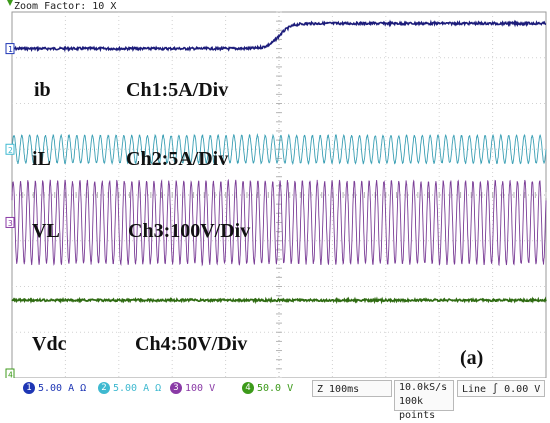 The image size is (550, 423). I want to click on channel-2-setting: 2 5.00 A Ω, so click(130, 388).